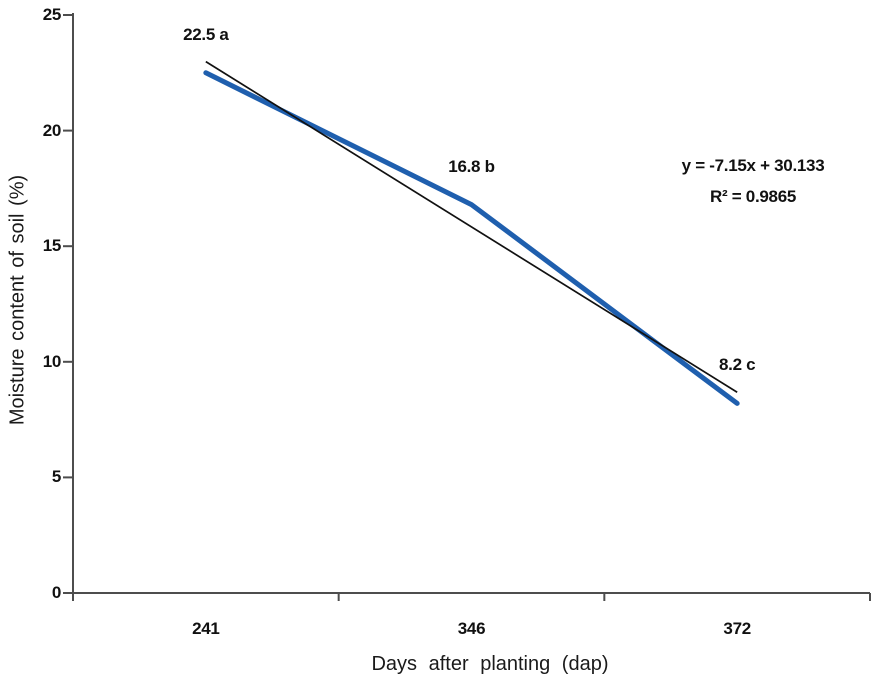 The width and height of the screenshot is (875, 682). Describe the element at coordinates (56, 477) in the screenshot. I see `y-tick-label: 5` at that location.